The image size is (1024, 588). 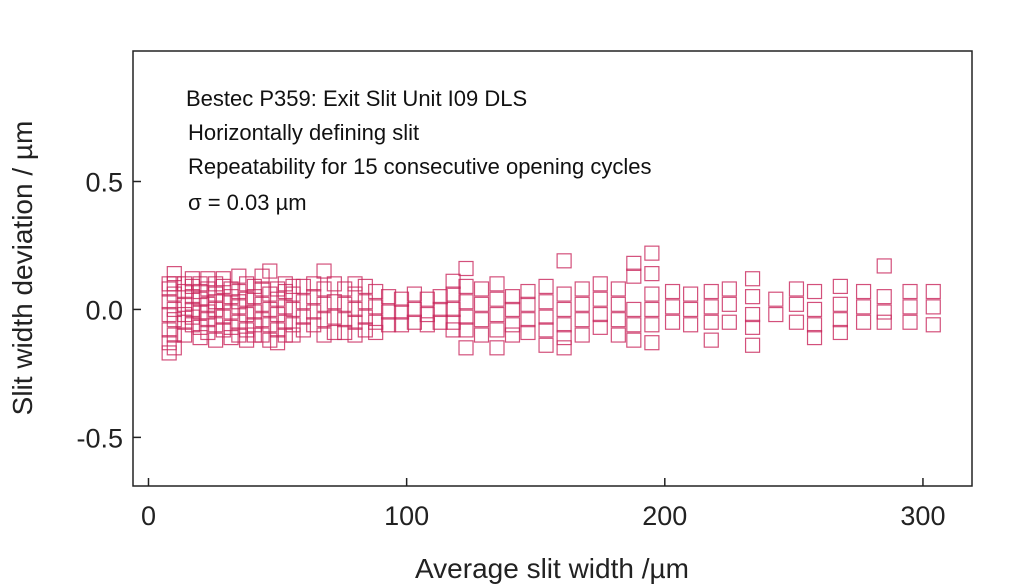 What do you see at coordinates (552, 568) in the screenshot?
I see `x-axis-label: Average slit width /µm` at bounding box center [552, 568].